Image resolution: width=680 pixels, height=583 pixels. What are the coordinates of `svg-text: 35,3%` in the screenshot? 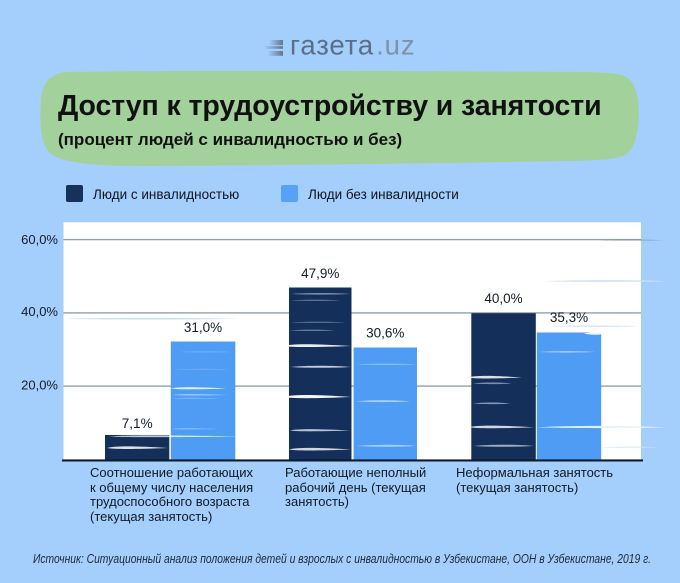 It's located at (569, 317).